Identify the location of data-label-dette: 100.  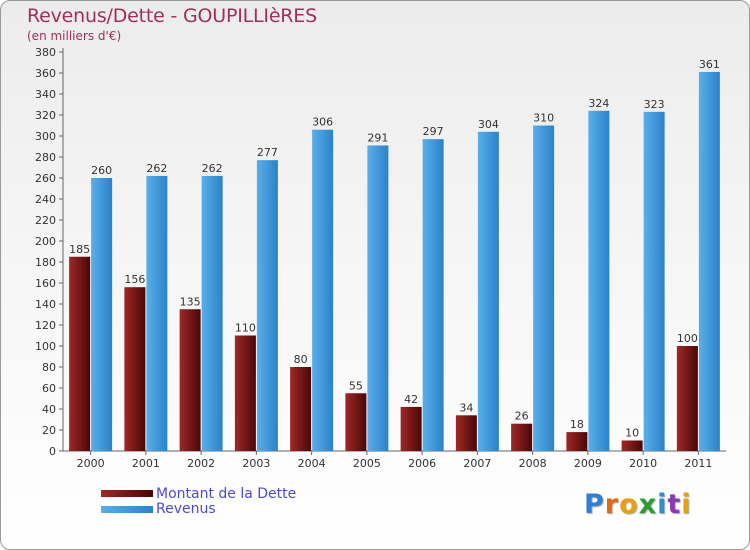
(687, 338).